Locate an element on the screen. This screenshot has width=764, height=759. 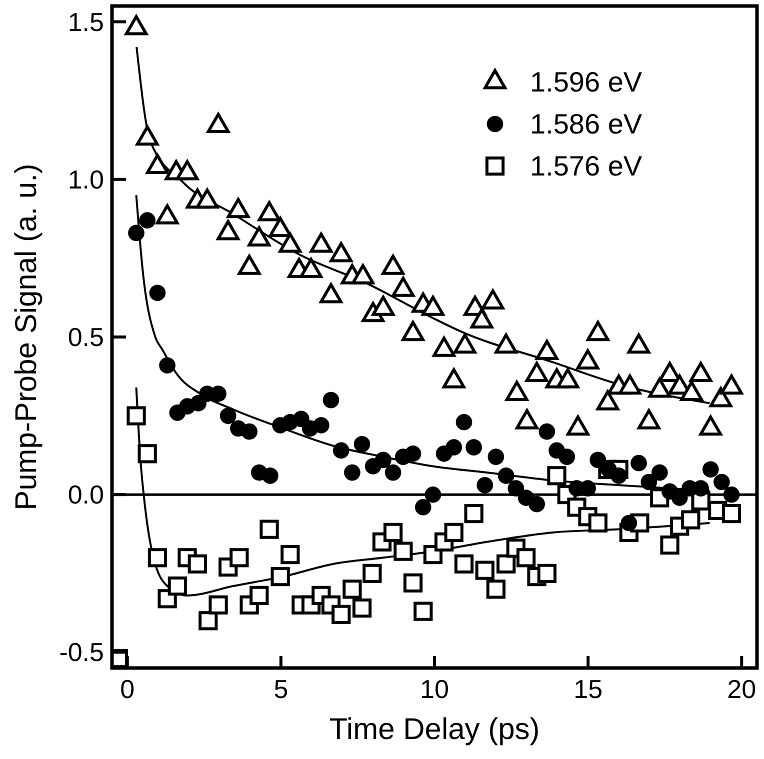
x-tick-label: 20 is located at coordinates (741, 689).